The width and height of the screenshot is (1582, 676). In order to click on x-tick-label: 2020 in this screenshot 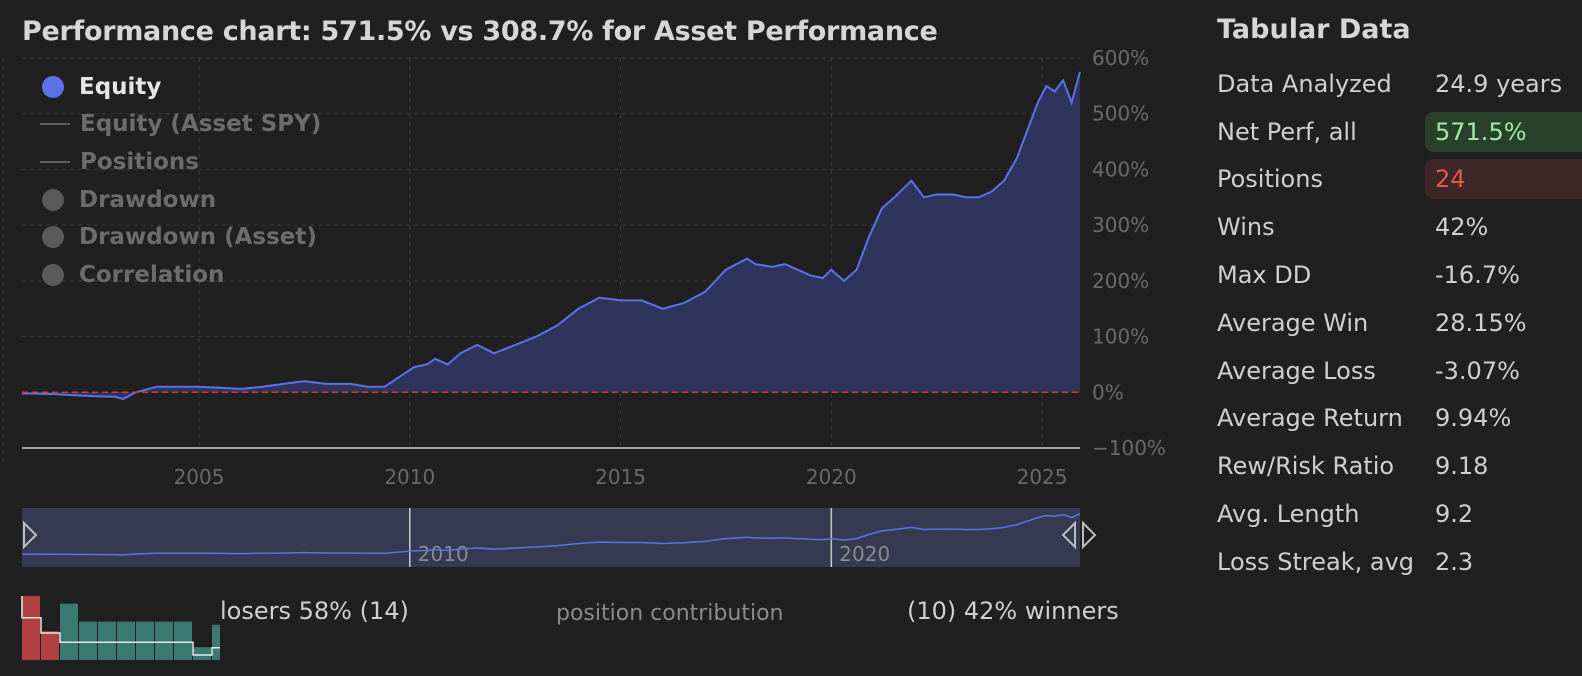, I will do `click(831, 477)`.